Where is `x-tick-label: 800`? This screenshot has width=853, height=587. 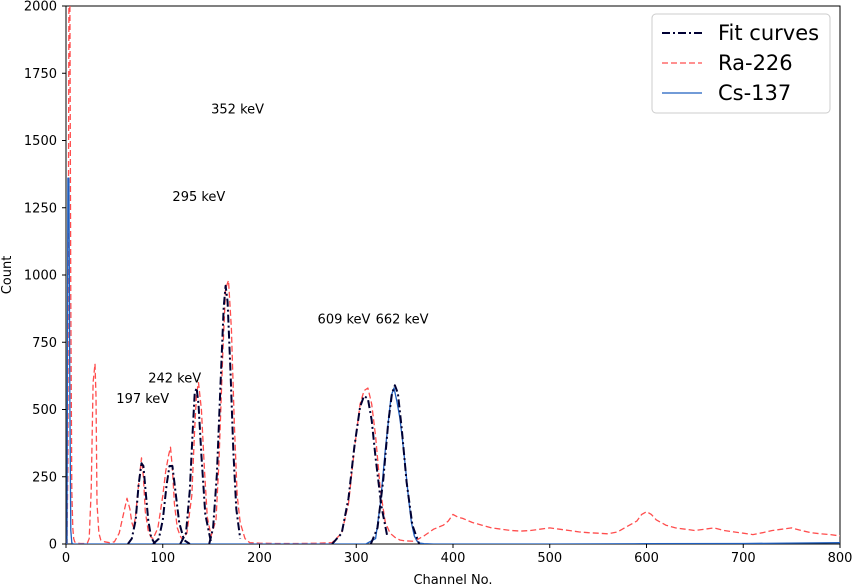
x-tick-label: 800 is located at coordinates (840, 558).